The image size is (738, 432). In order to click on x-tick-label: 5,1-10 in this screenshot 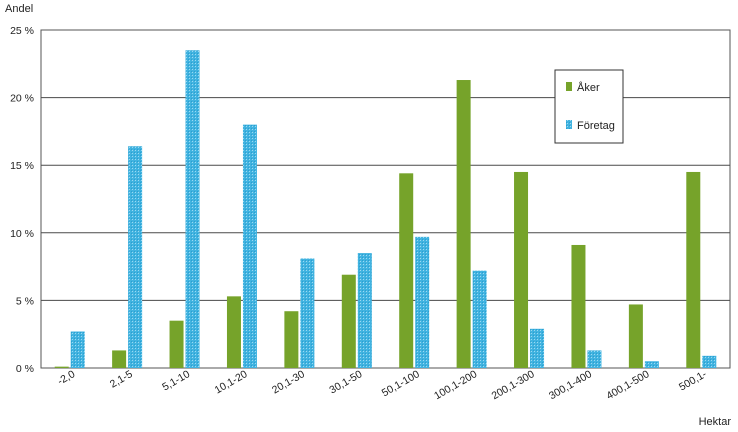, I will do `click(176, 380)`.